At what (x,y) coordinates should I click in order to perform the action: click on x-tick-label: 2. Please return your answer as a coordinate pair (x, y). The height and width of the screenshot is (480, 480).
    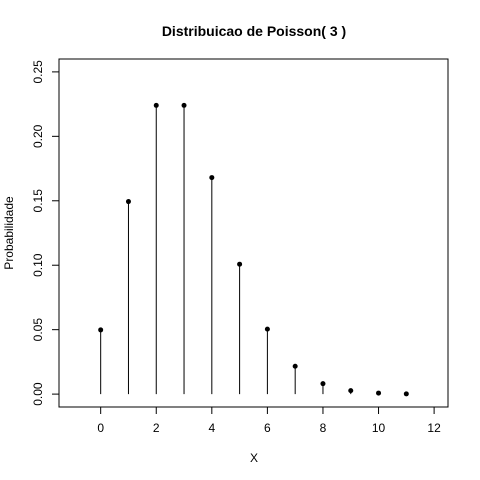
    Looking at the image, I should click on (156, 428).